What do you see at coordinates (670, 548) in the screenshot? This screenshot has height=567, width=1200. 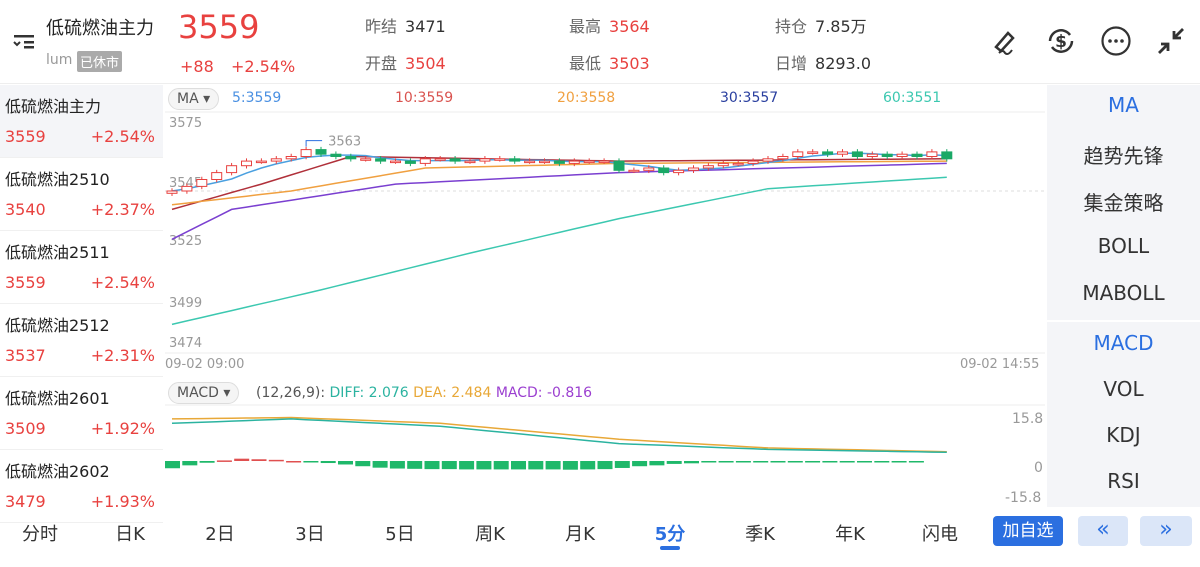 I see `active-tab-indicator` at bounding box center [670, 548].